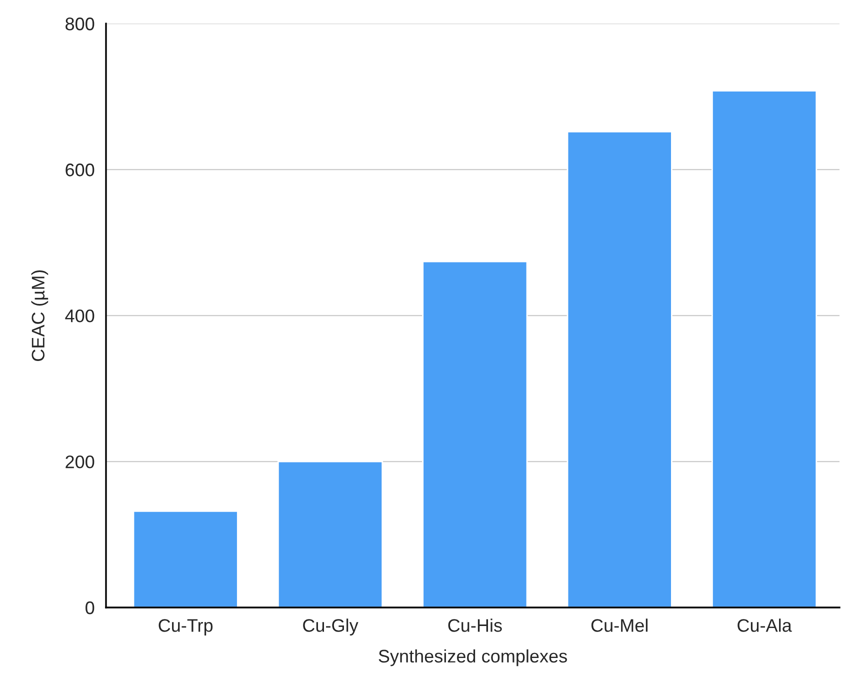  I want to click on x-tick-label: Cu-Gly, so click(330, 627).